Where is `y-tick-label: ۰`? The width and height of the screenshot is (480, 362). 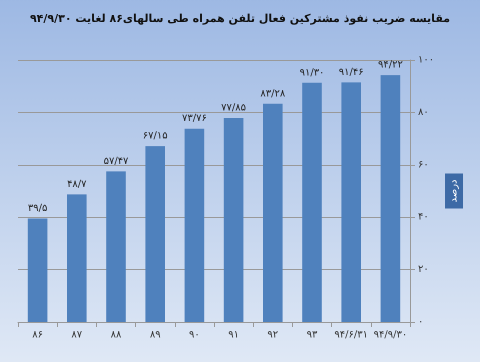 y-tick-label: ۰ is located at coordinates (421, 322).